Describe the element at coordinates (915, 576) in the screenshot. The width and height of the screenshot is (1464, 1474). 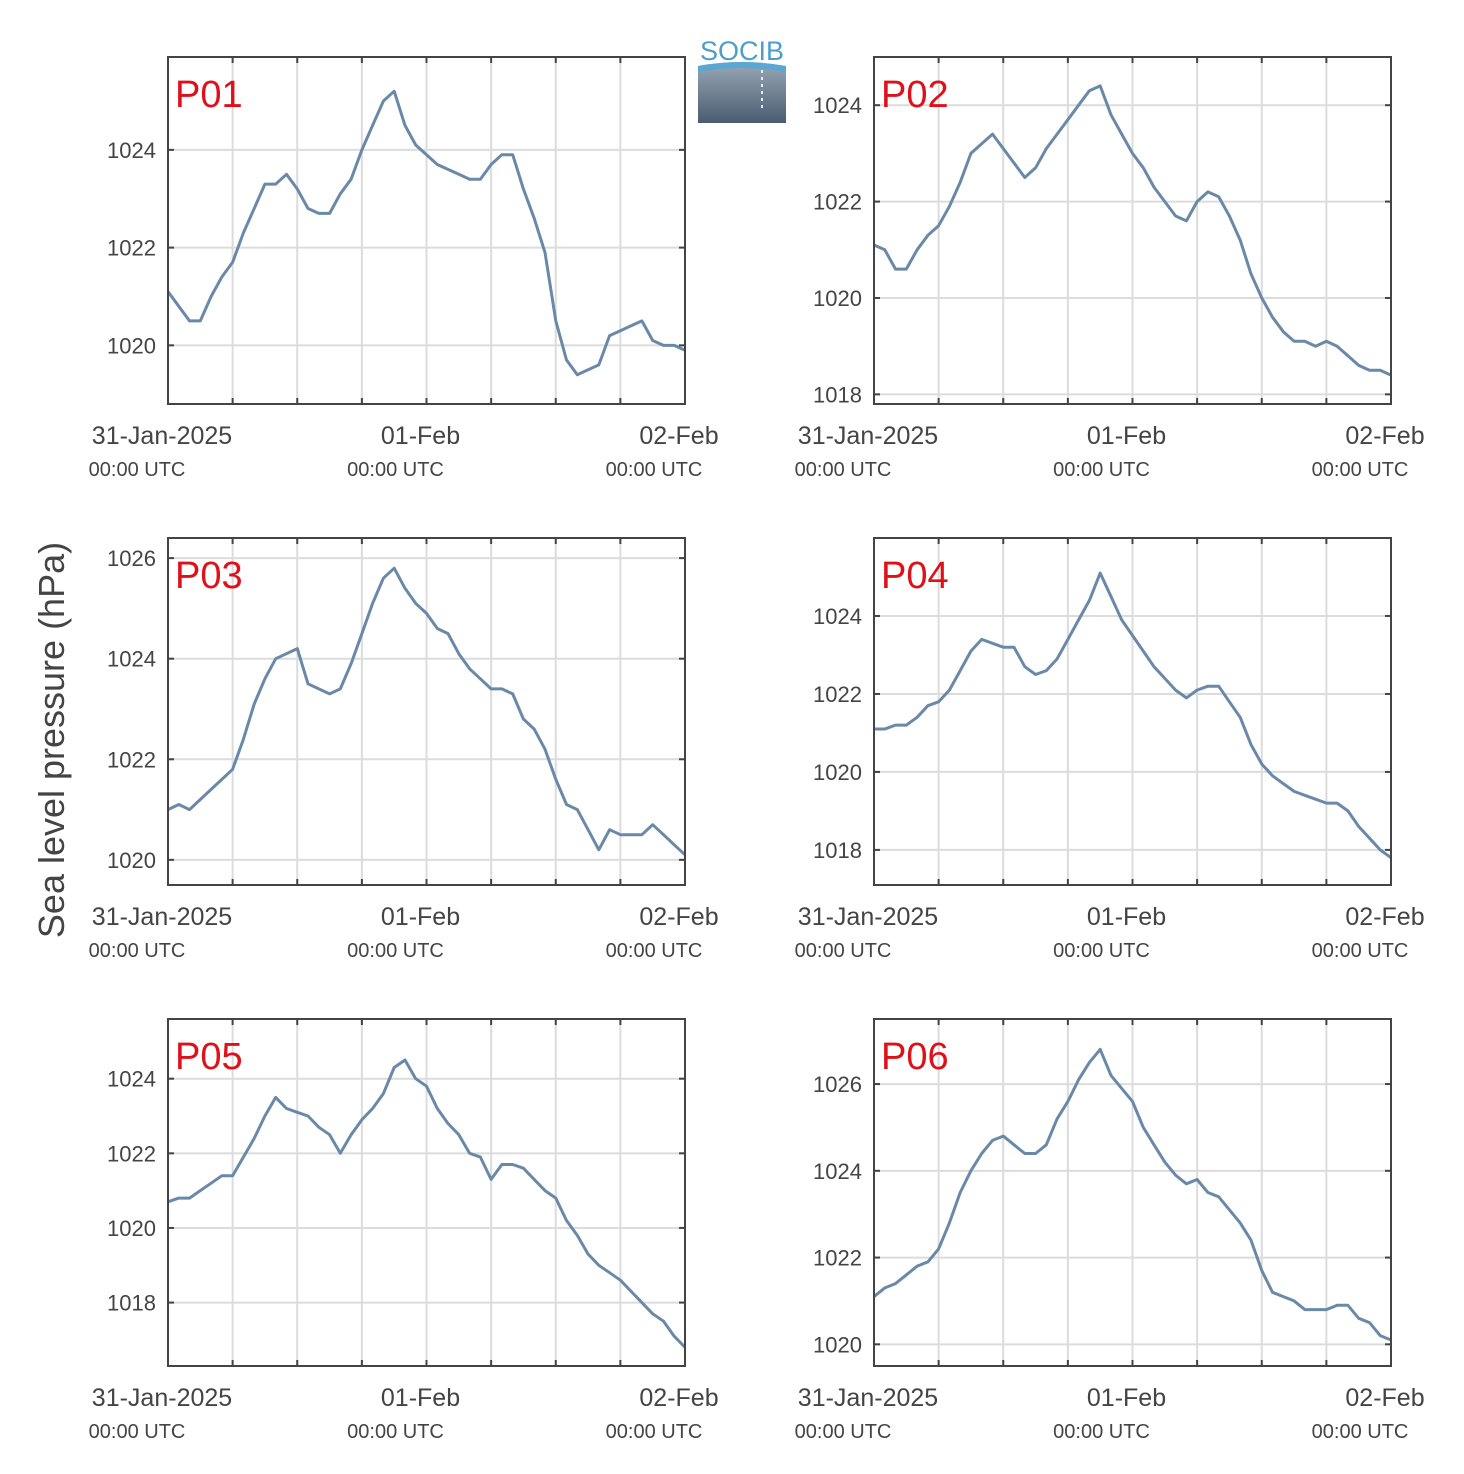
I see `panel-label: P04` at that location.